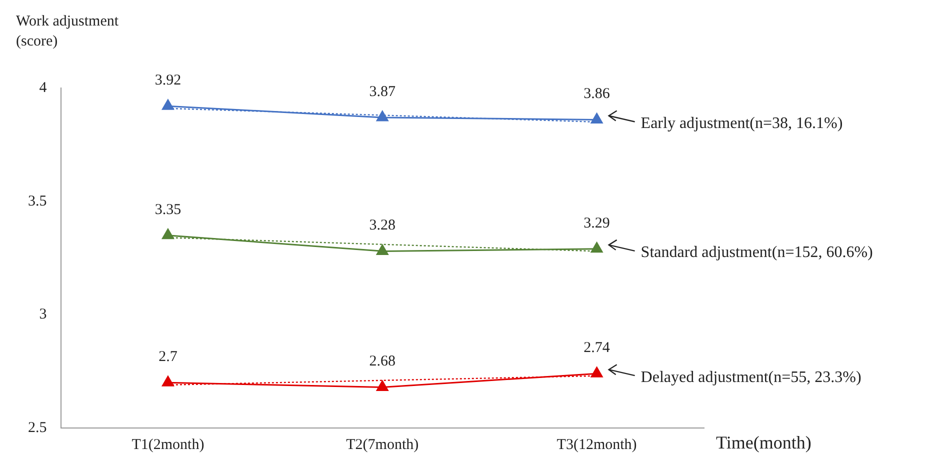 Image resolution: width=927 pixels, height=474 pixels. Describe the element at coordinates (741, 123) in the screenshot. I see `text: Early adjustment(n=38, 16.1%)` at that location.